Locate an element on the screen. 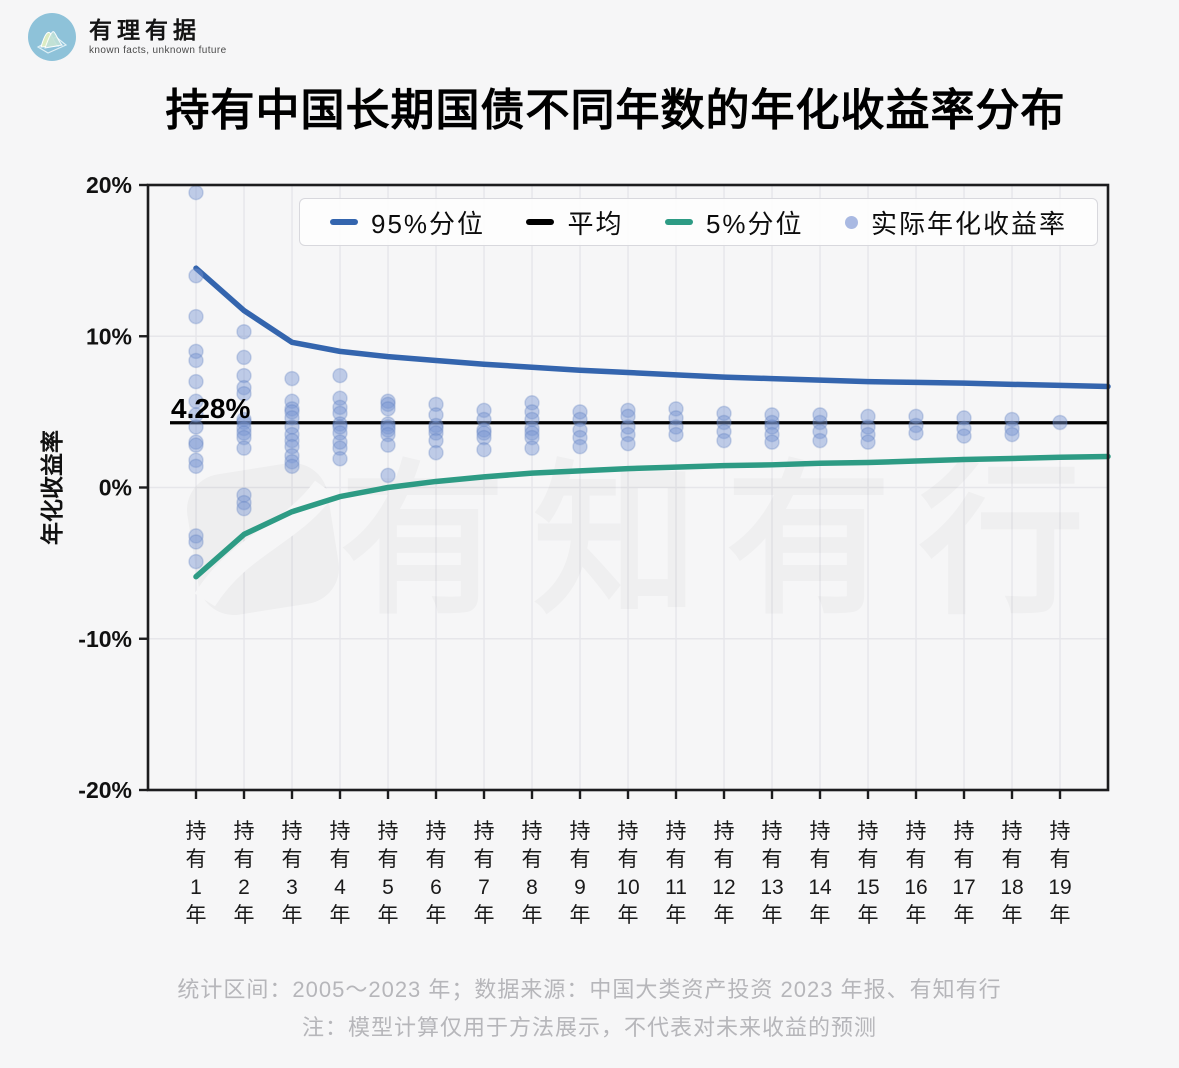 This screenshot has height=1068, width=1179. brand-tagline: known facts, unknown future is located at coordinates (158, 51).